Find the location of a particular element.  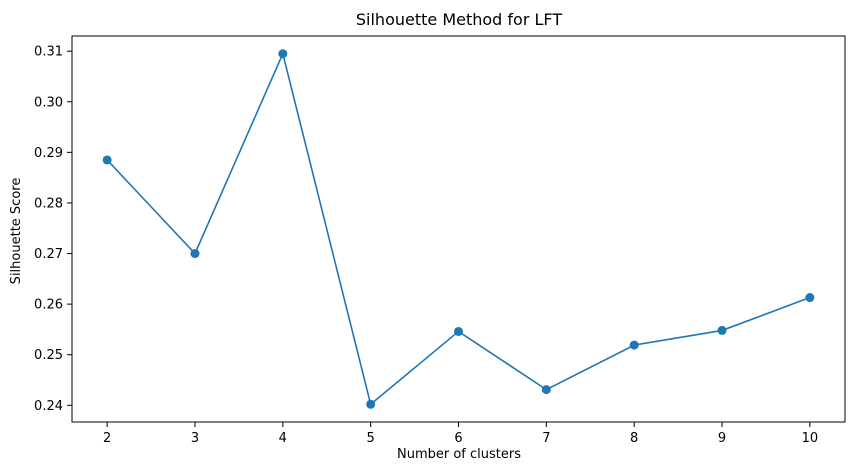

x-tick-label: 2 is located at coordinates (107, 438).